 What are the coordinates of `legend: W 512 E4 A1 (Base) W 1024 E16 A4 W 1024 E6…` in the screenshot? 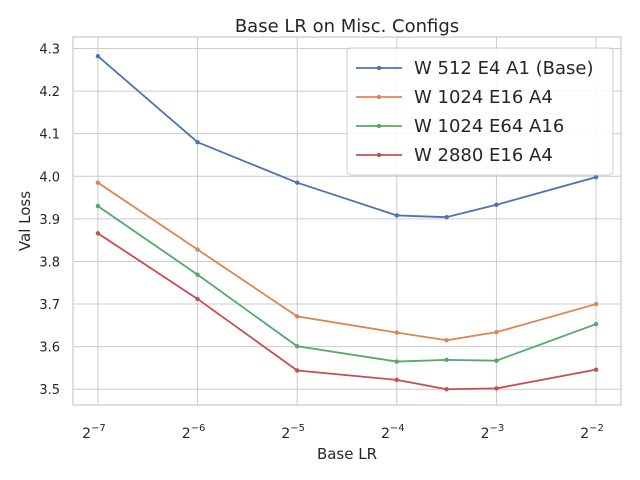 It's located at (480, 111).